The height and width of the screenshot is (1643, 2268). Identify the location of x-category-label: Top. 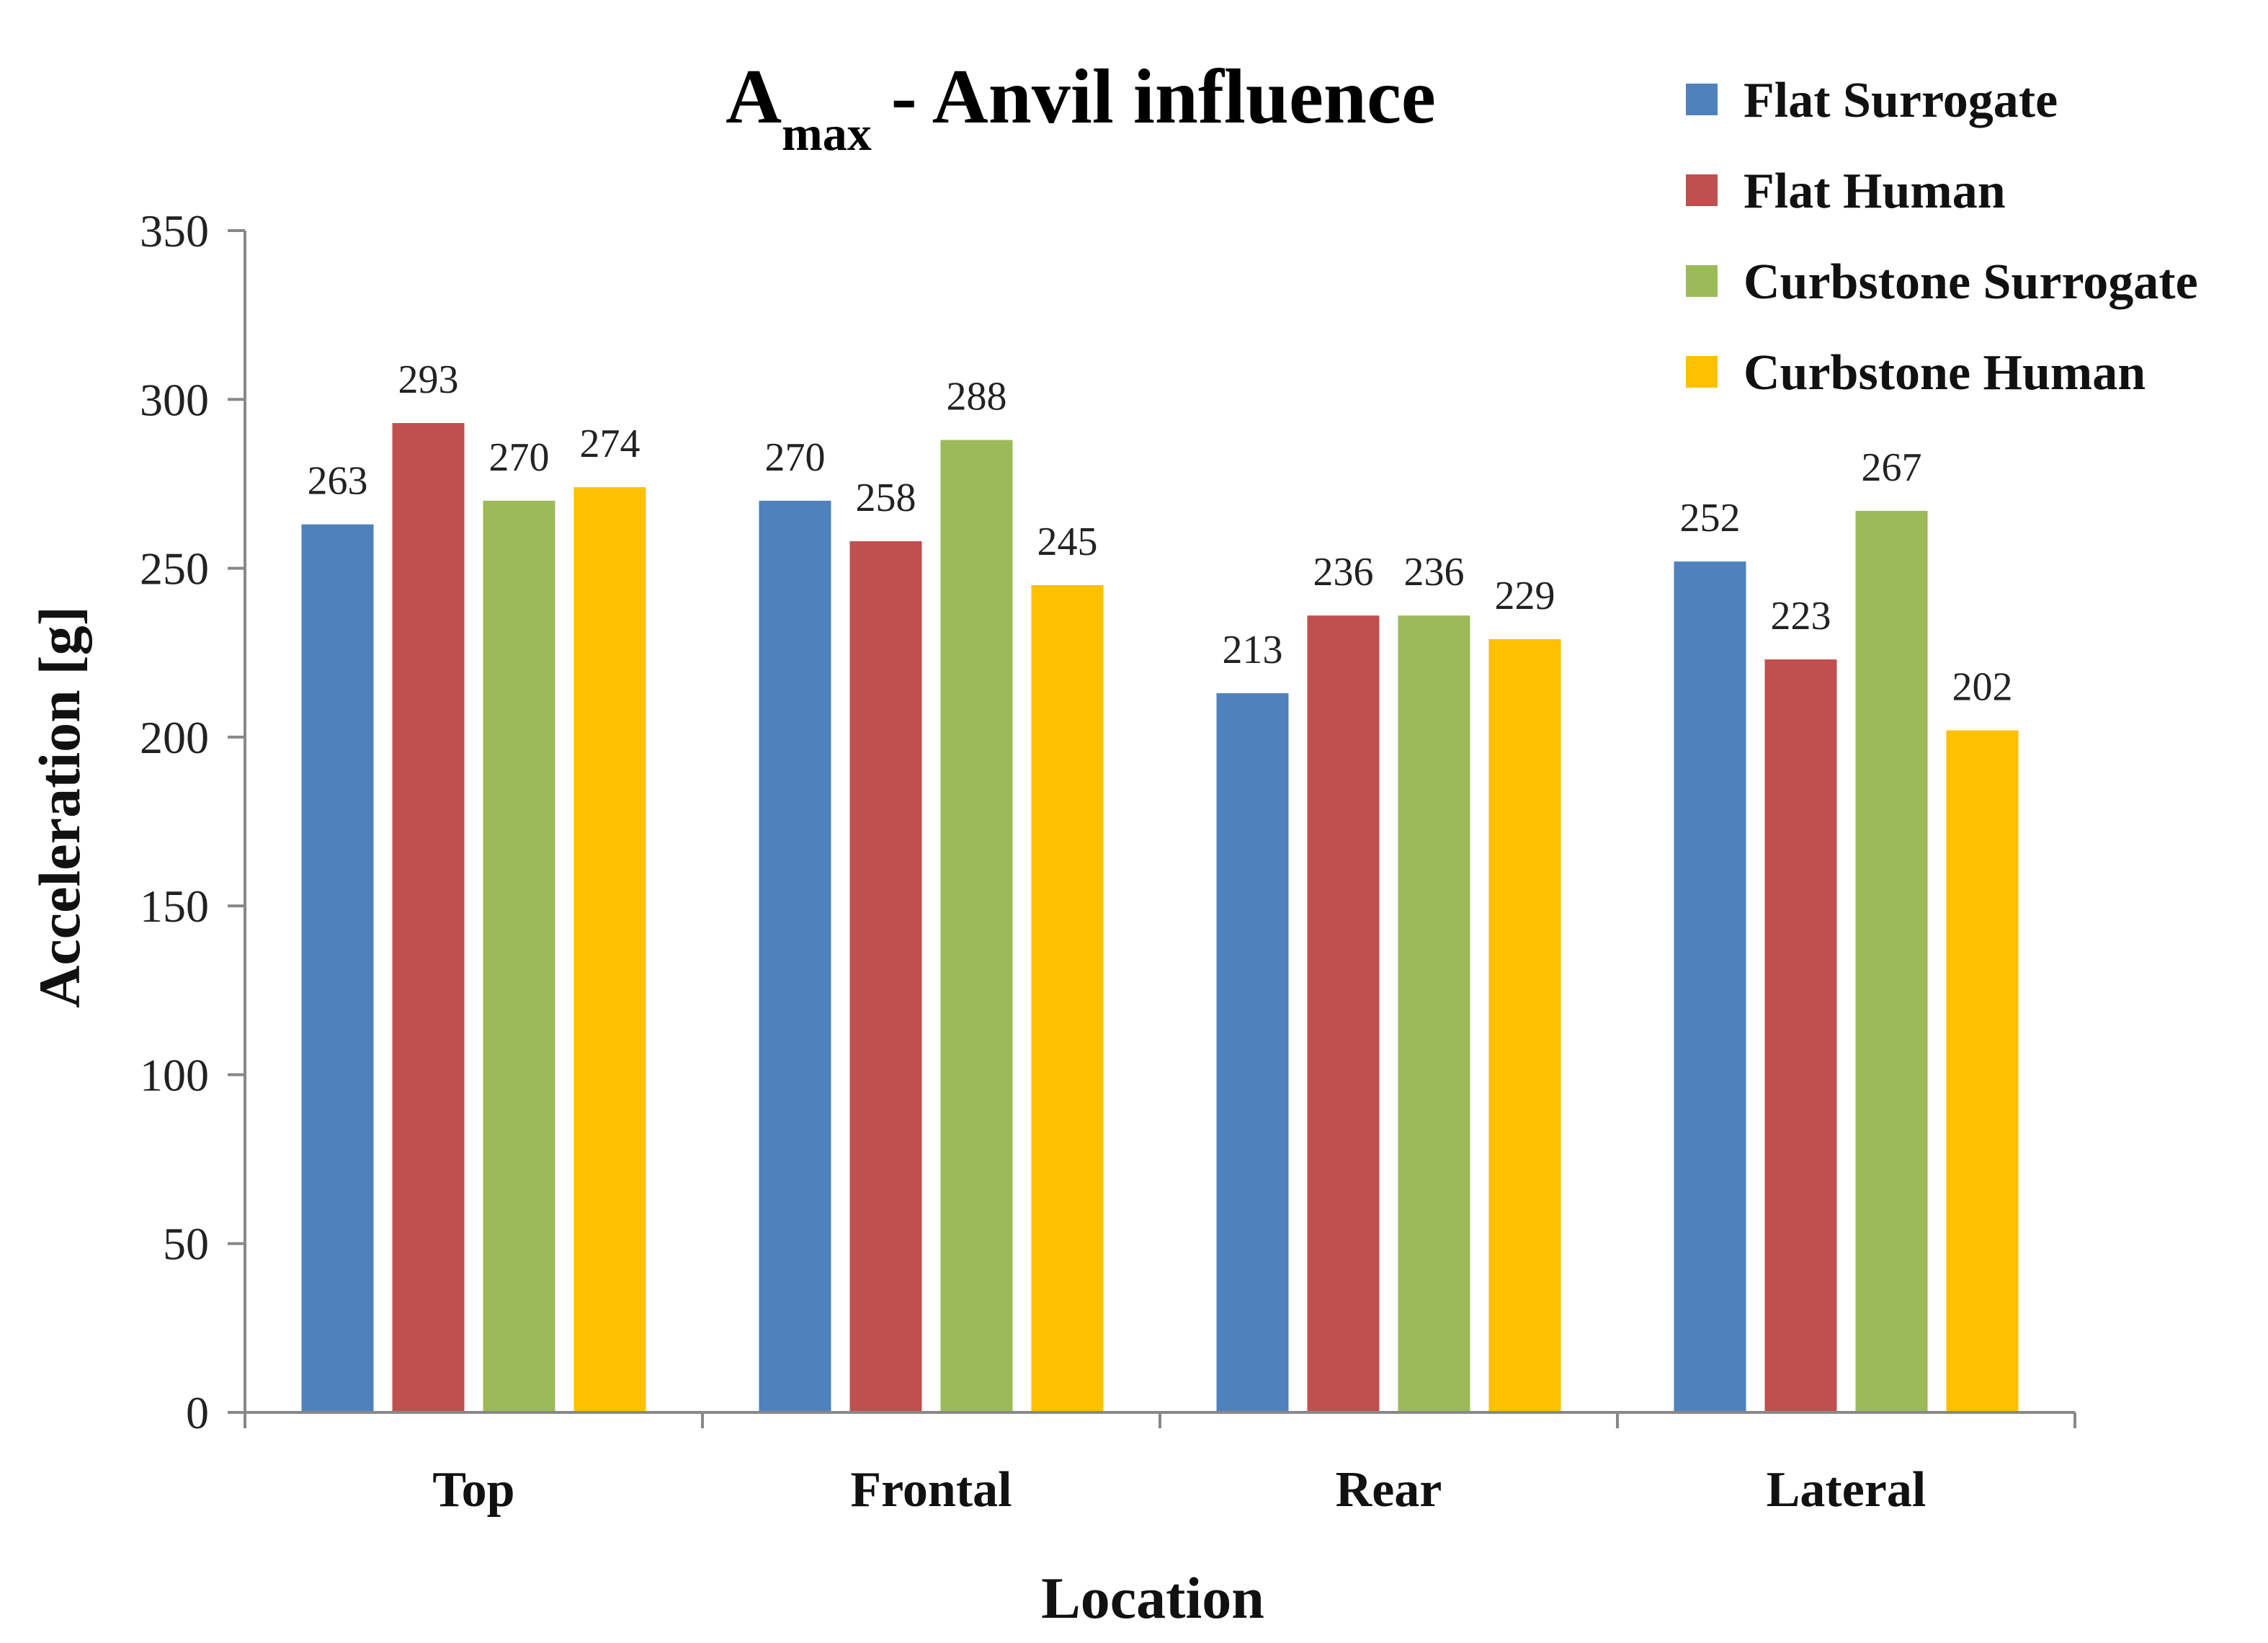
(473, 1490).